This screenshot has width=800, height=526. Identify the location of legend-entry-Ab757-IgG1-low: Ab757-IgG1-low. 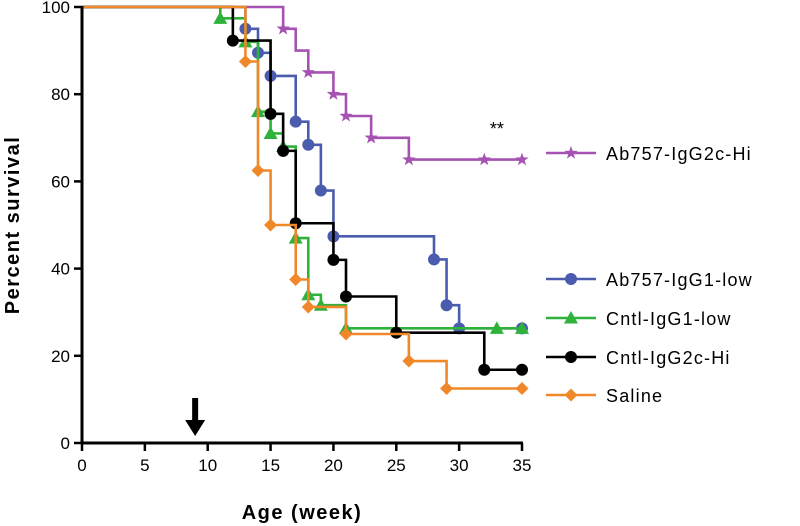
(649, 280).